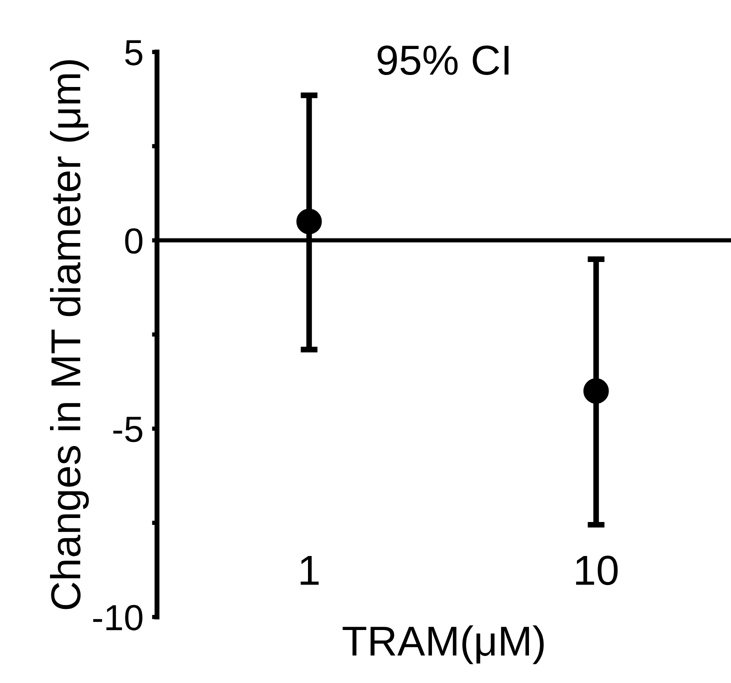 The height and width of the screenshot is (683, 731). Describe the element at coordinates (309, 570) in the screenshot. I see `x-tick-label: 1` at that location.